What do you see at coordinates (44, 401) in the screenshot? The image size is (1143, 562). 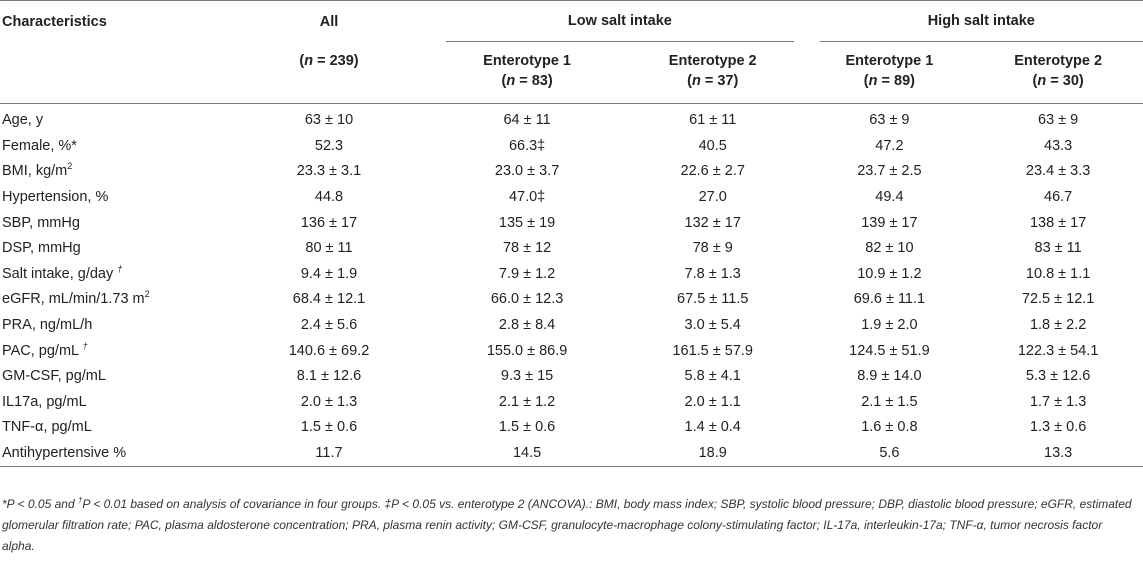 I see `row-label-text: IL17a, pg/mL` at bounding box center [44, 401].